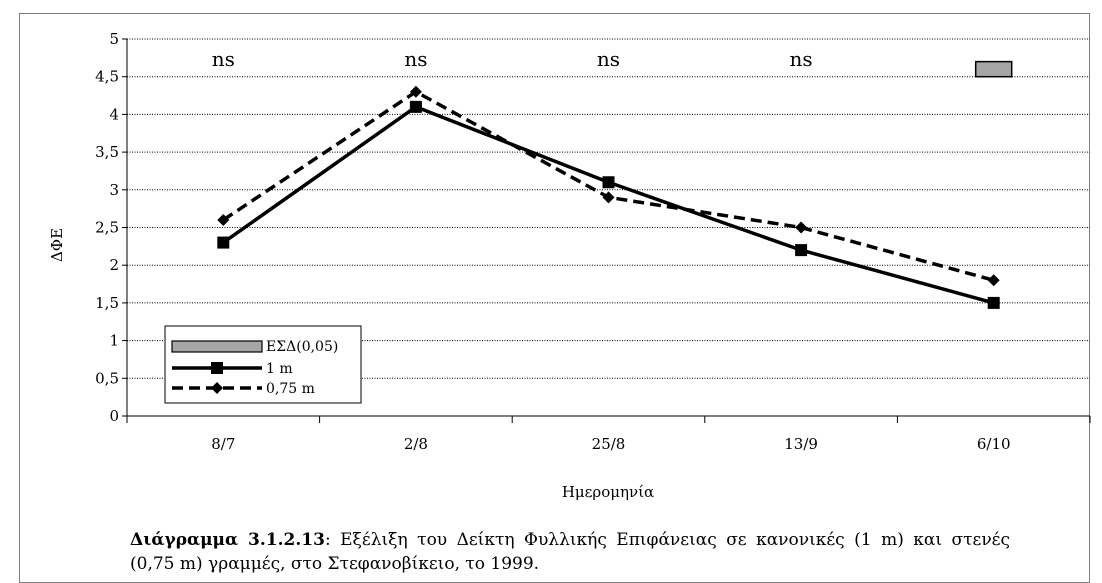  Describe the element at coordinates (107, 303) in the screenshot. I see `y-tick-label: 1,5` at that location.